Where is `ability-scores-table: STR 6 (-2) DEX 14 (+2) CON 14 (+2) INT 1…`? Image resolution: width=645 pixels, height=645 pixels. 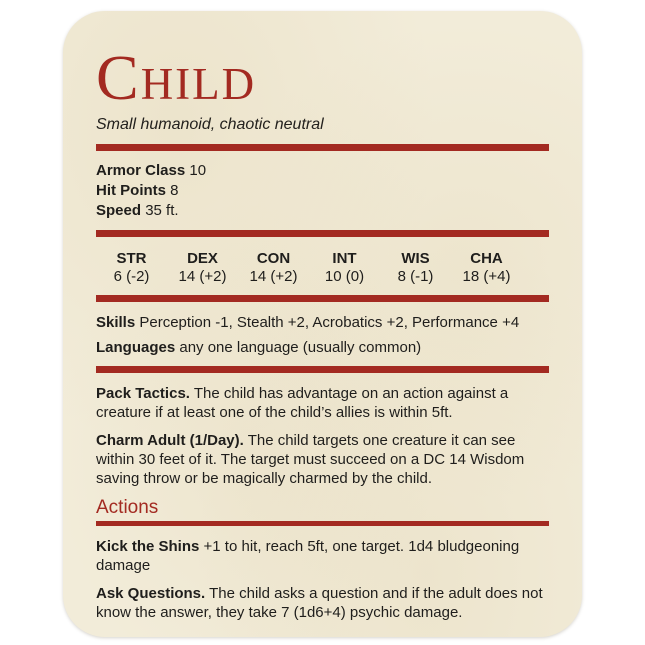 ability-scores-table: STR 6 (-2) DEX 14 (+2) CON 14 (+2) INT 1… is located at coordinates (322, 268).